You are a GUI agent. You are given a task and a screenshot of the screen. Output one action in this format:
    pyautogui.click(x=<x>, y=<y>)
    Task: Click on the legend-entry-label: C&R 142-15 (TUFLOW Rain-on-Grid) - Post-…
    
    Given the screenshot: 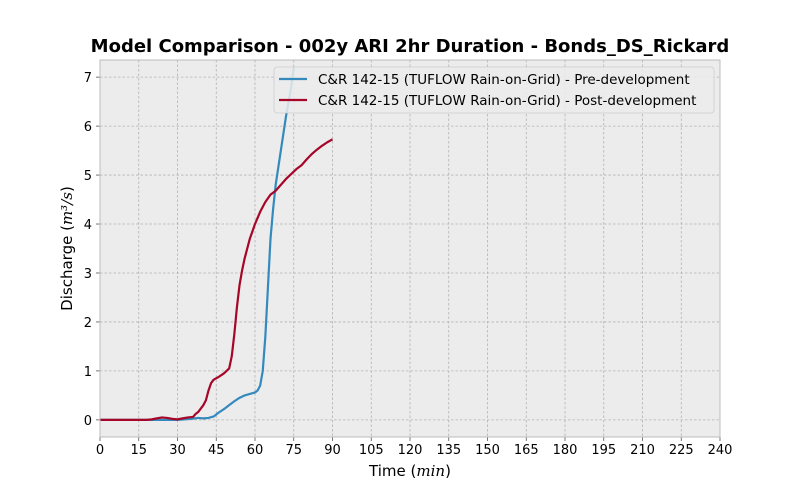 What is the action you would take?
    pyautogui.click(x=507, y=101)
    